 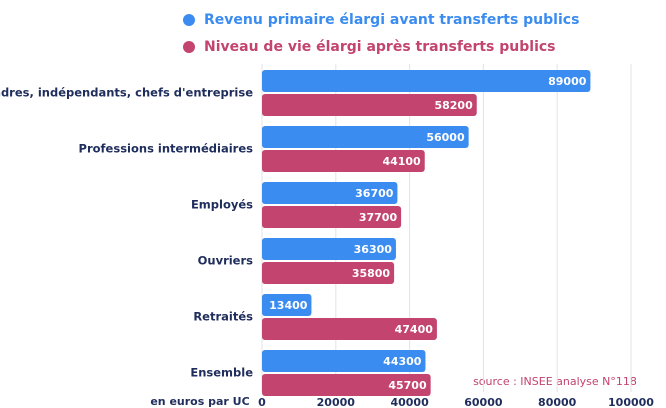 I want to click on value-label: 35800, so click(x=371, y=273).